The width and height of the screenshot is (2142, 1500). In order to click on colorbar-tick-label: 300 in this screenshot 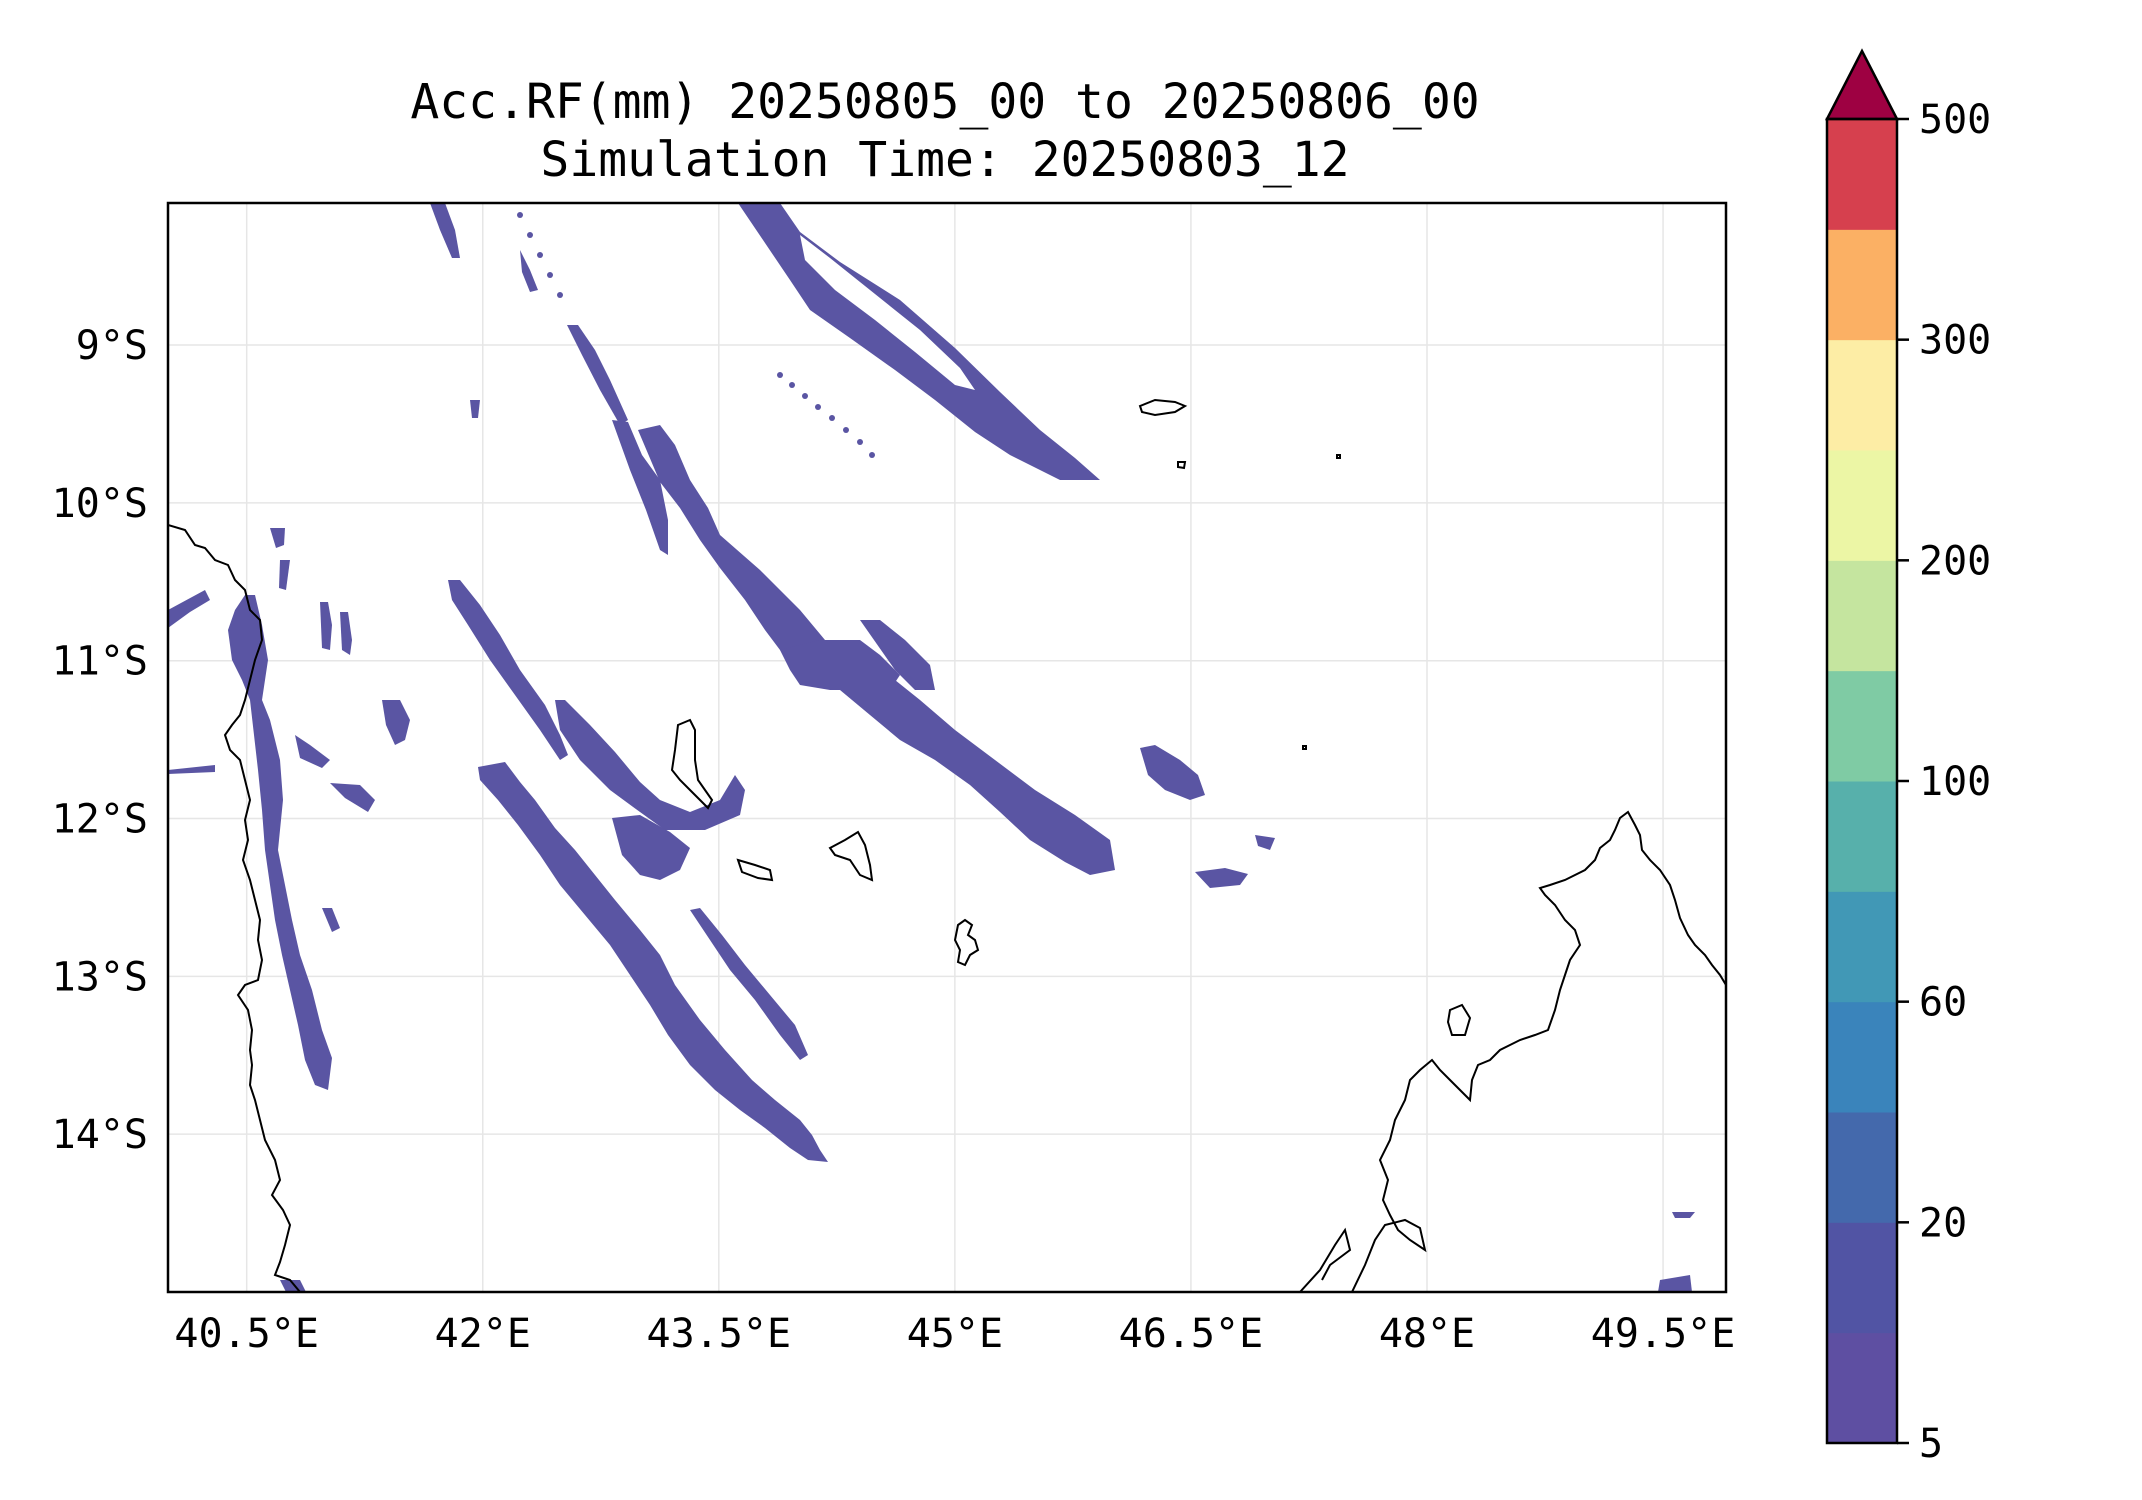, I will do `click(1955, 341)`.